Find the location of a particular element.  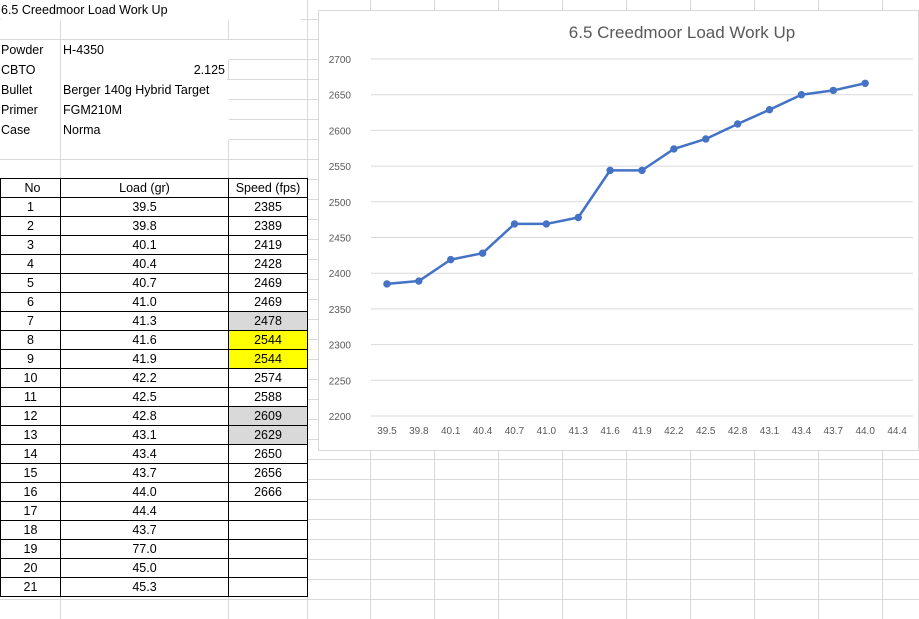

cell-no: 7 is located at coordinates (30, 321).